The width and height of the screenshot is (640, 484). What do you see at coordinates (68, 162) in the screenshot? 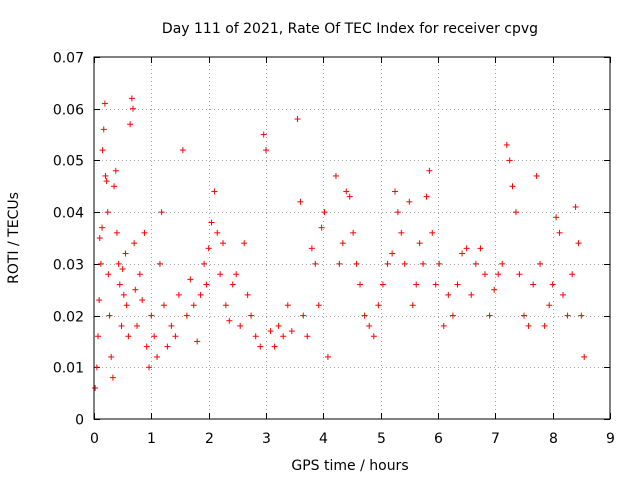
I see `y-tick-label: 0.05` at bounding box center [68, 162].